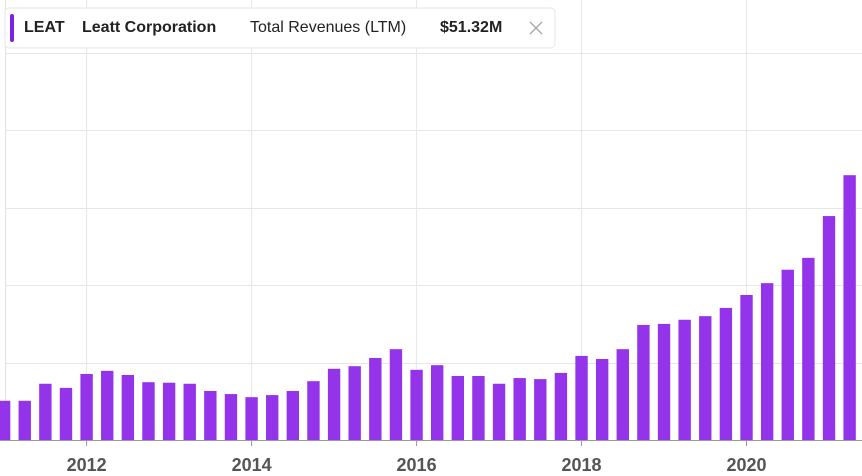 This screenshot has height=476, width=862. I want to click on legend-name: Leatt Corporation, so click(149, 27).